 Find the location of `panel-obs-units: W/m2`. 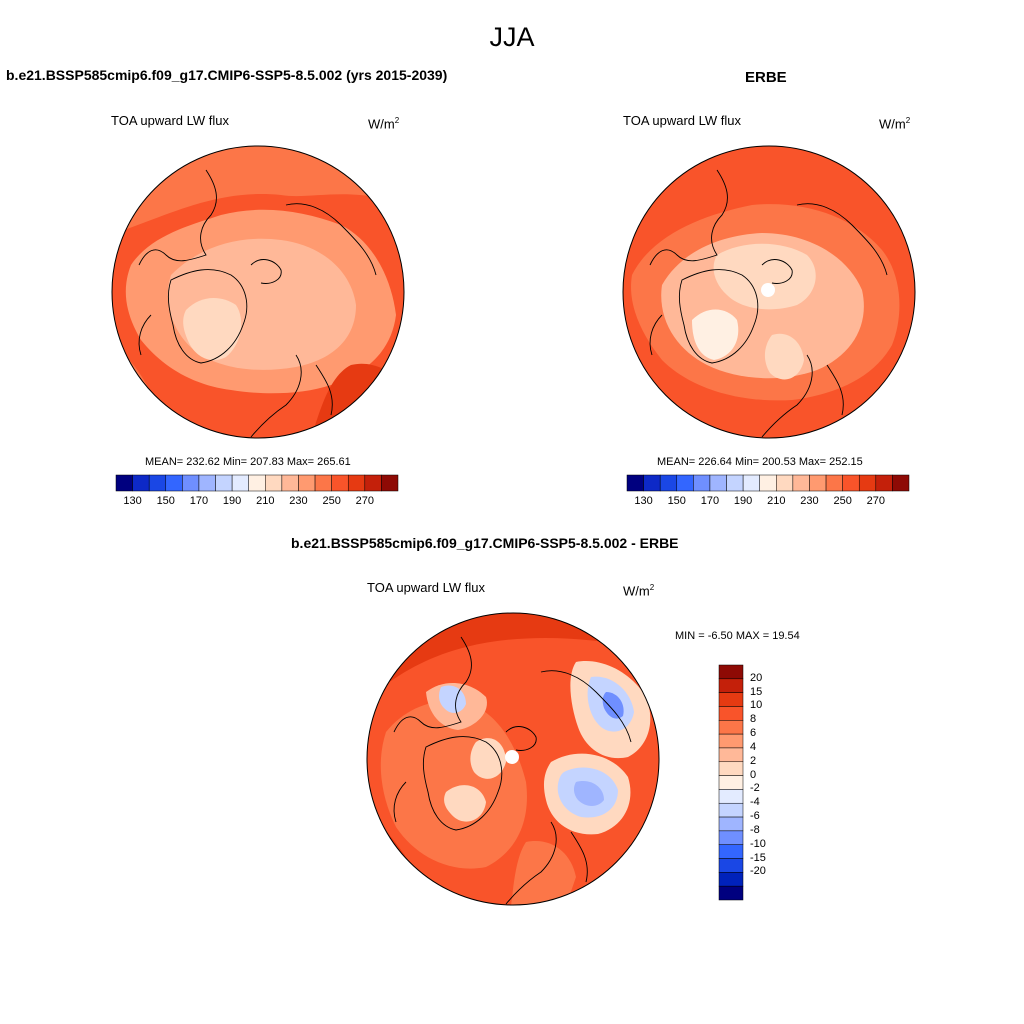

panel-obs-units: W/m2 is located at coordinates (895, 124).